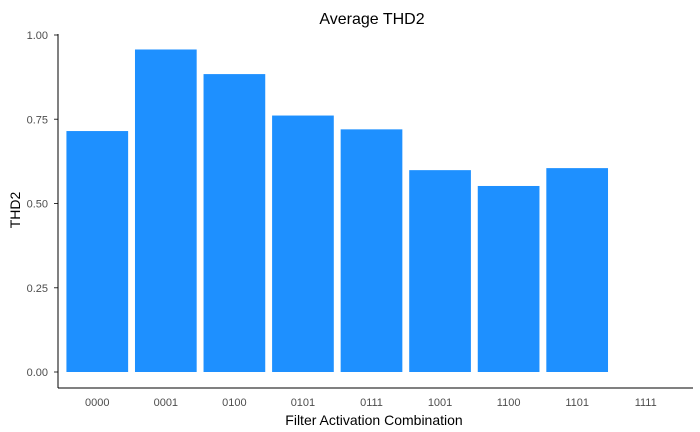 Image resolution: width=700 pixels, height=432 pixels. Describe the element at coordinates (373, 420) in the screenshot. I see `x-axis-label: Filter Activation Combination` at that location.